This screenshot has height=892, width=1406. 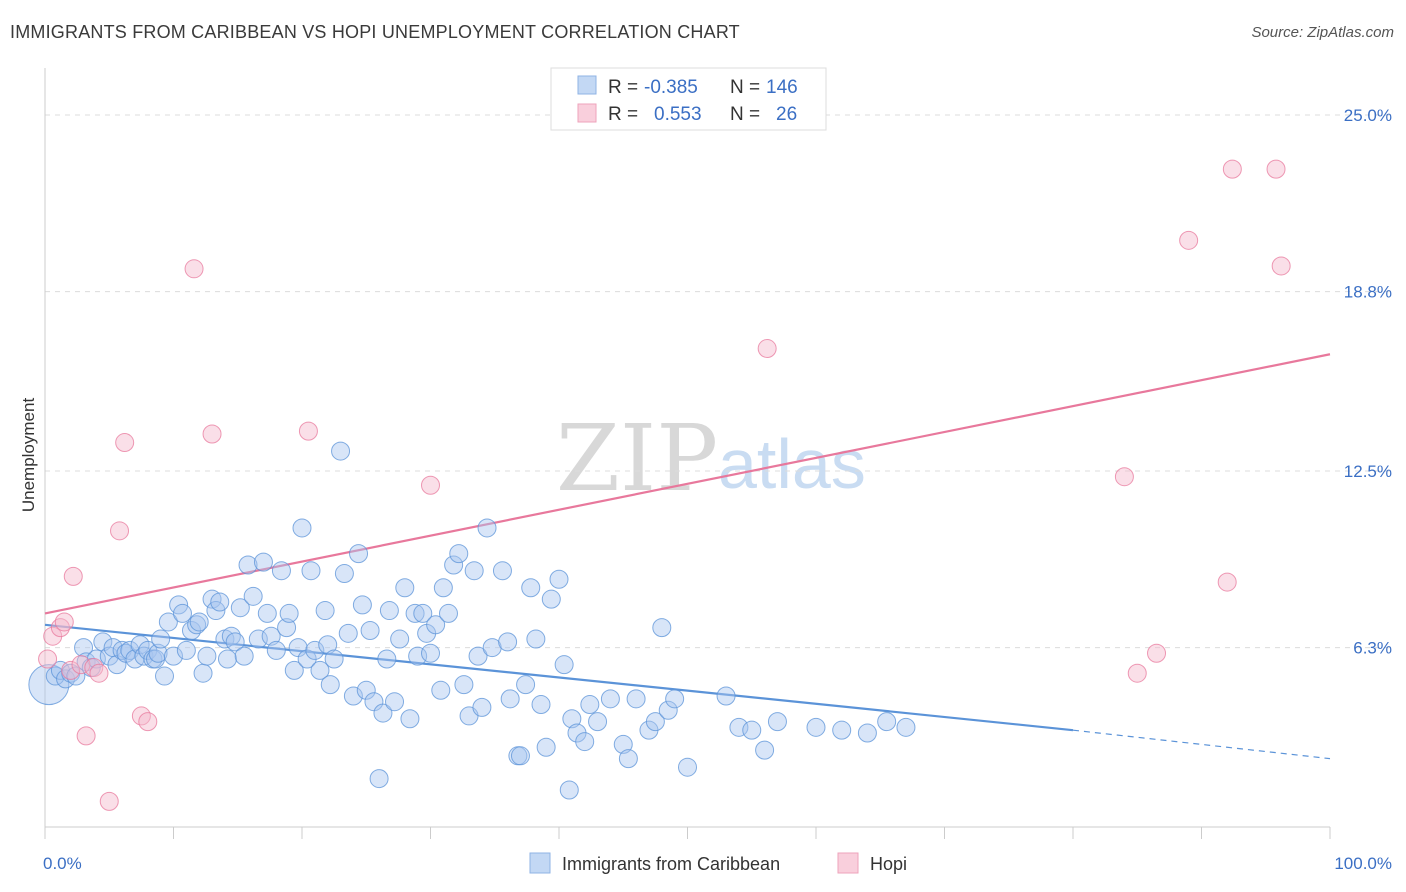 I want to click on watermark-zip: ZIP, so click(x=637, y=458).